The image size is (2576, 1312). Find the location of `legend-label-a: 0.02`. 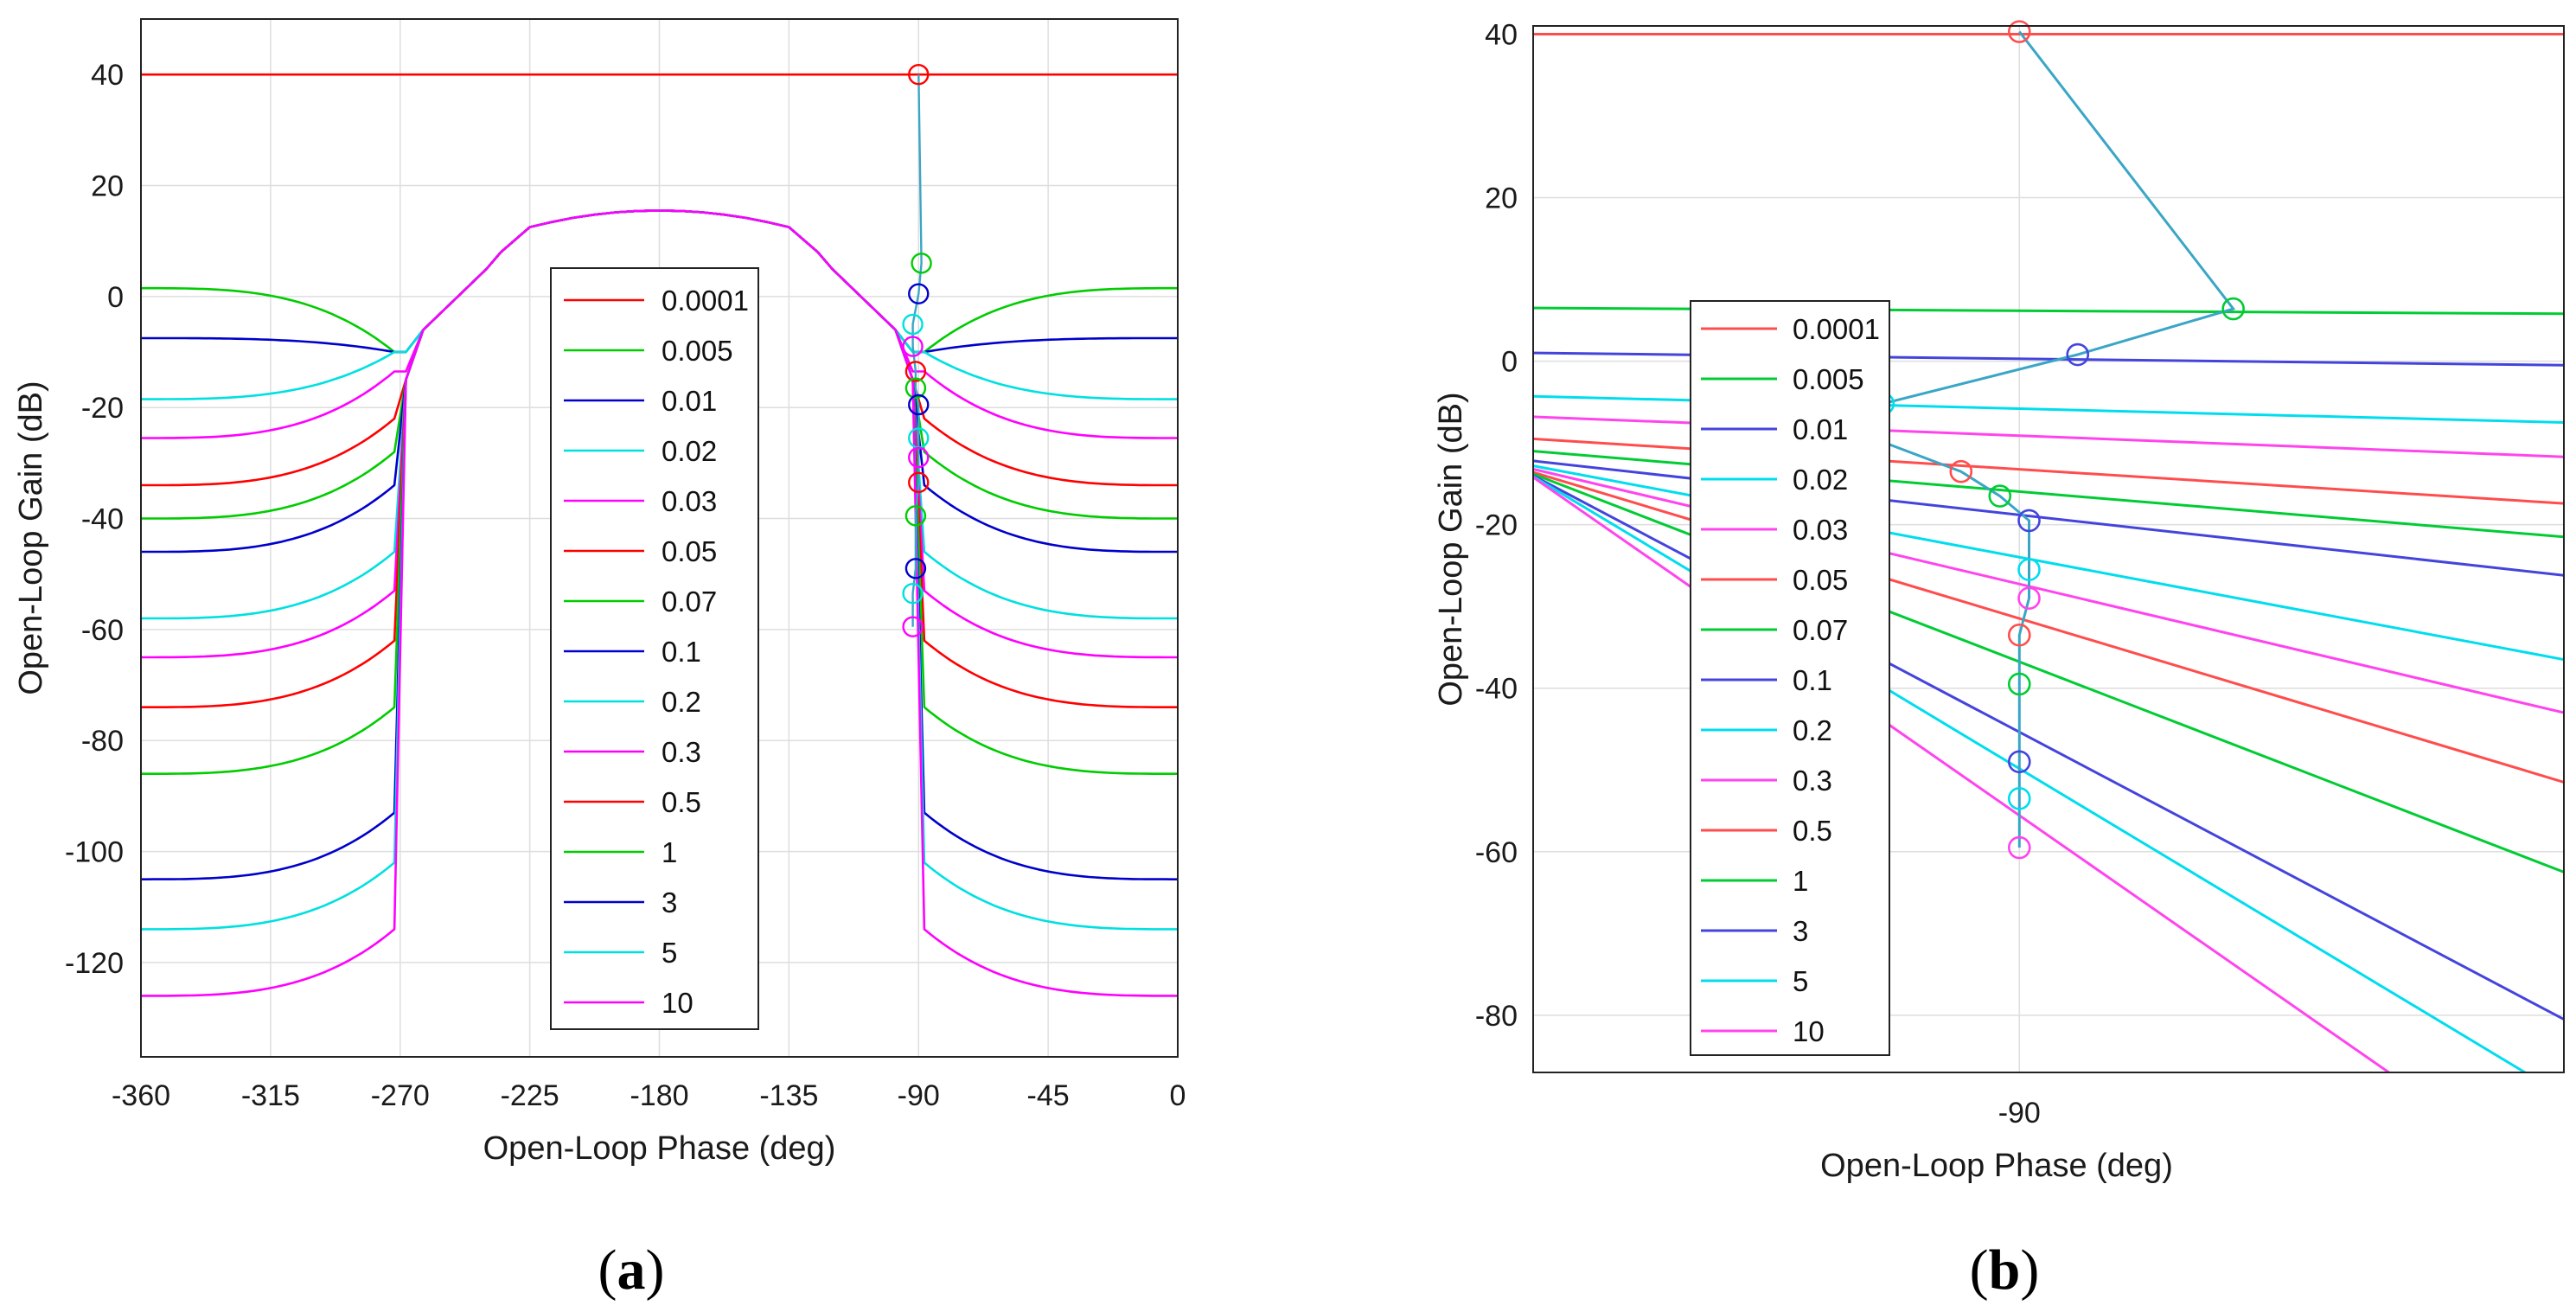

legend-label-a: 0.02 is located at coordinates (689, 451).